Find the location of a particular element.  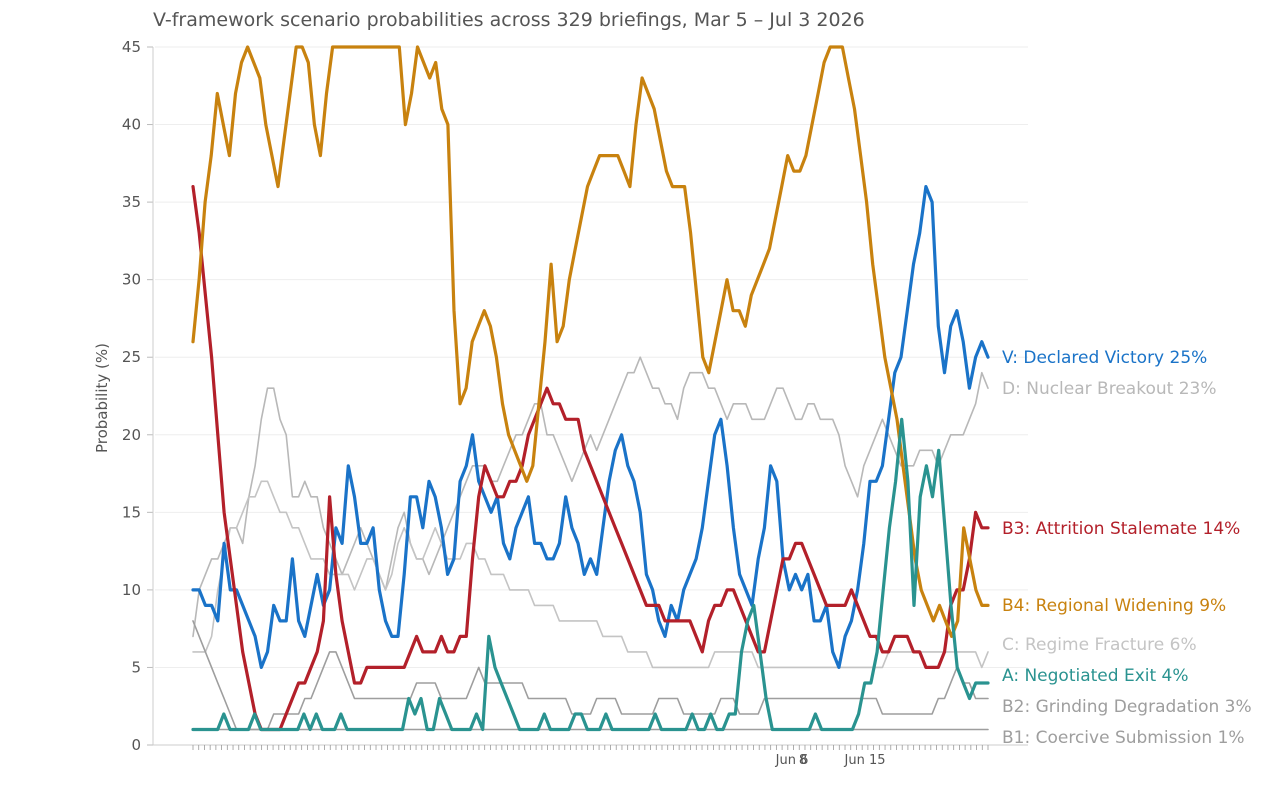

x-tick-label: Jun 15 is located at coordinates (865, 760).